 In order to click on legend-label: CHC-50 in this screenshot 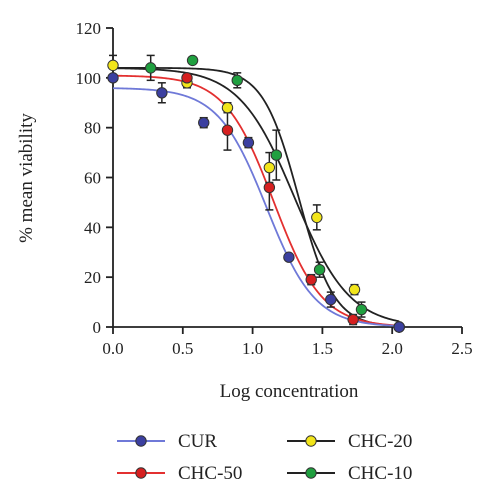, I will do `click(210, 473)`.